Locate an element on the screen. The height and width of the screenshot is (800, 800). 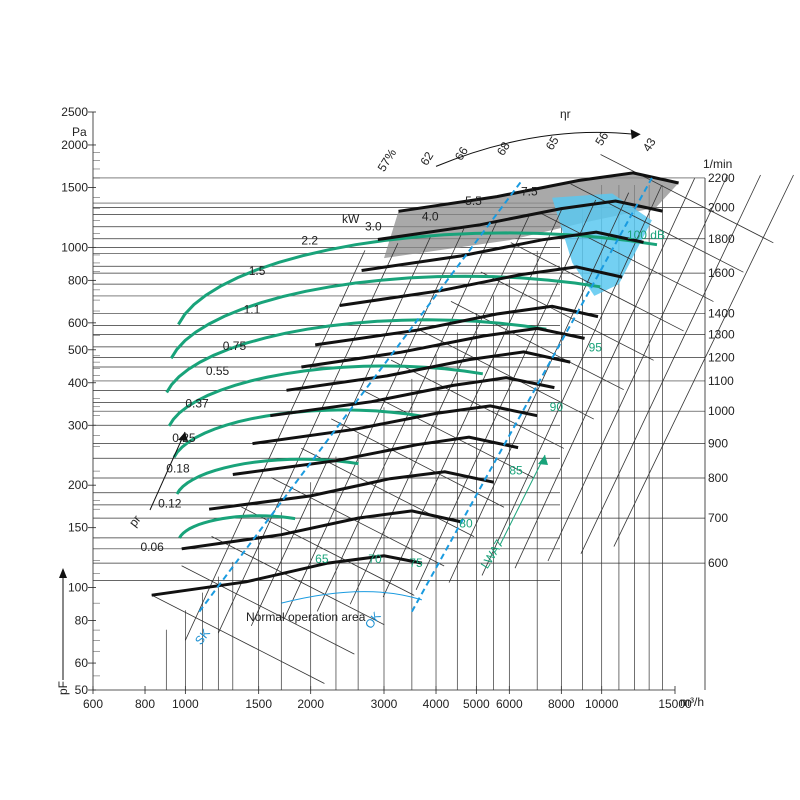
y-tick-label: 2500 is located at coordinates (74, 112).